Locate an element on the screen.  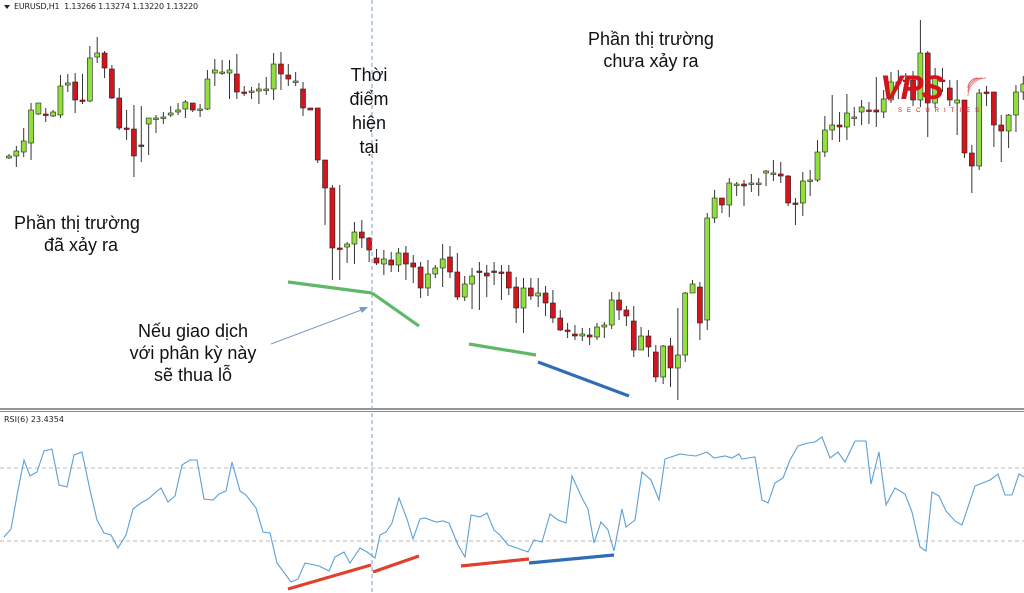
past-market-label: Phần thị trường đã xảy ra is located at coordinates (77, 234).